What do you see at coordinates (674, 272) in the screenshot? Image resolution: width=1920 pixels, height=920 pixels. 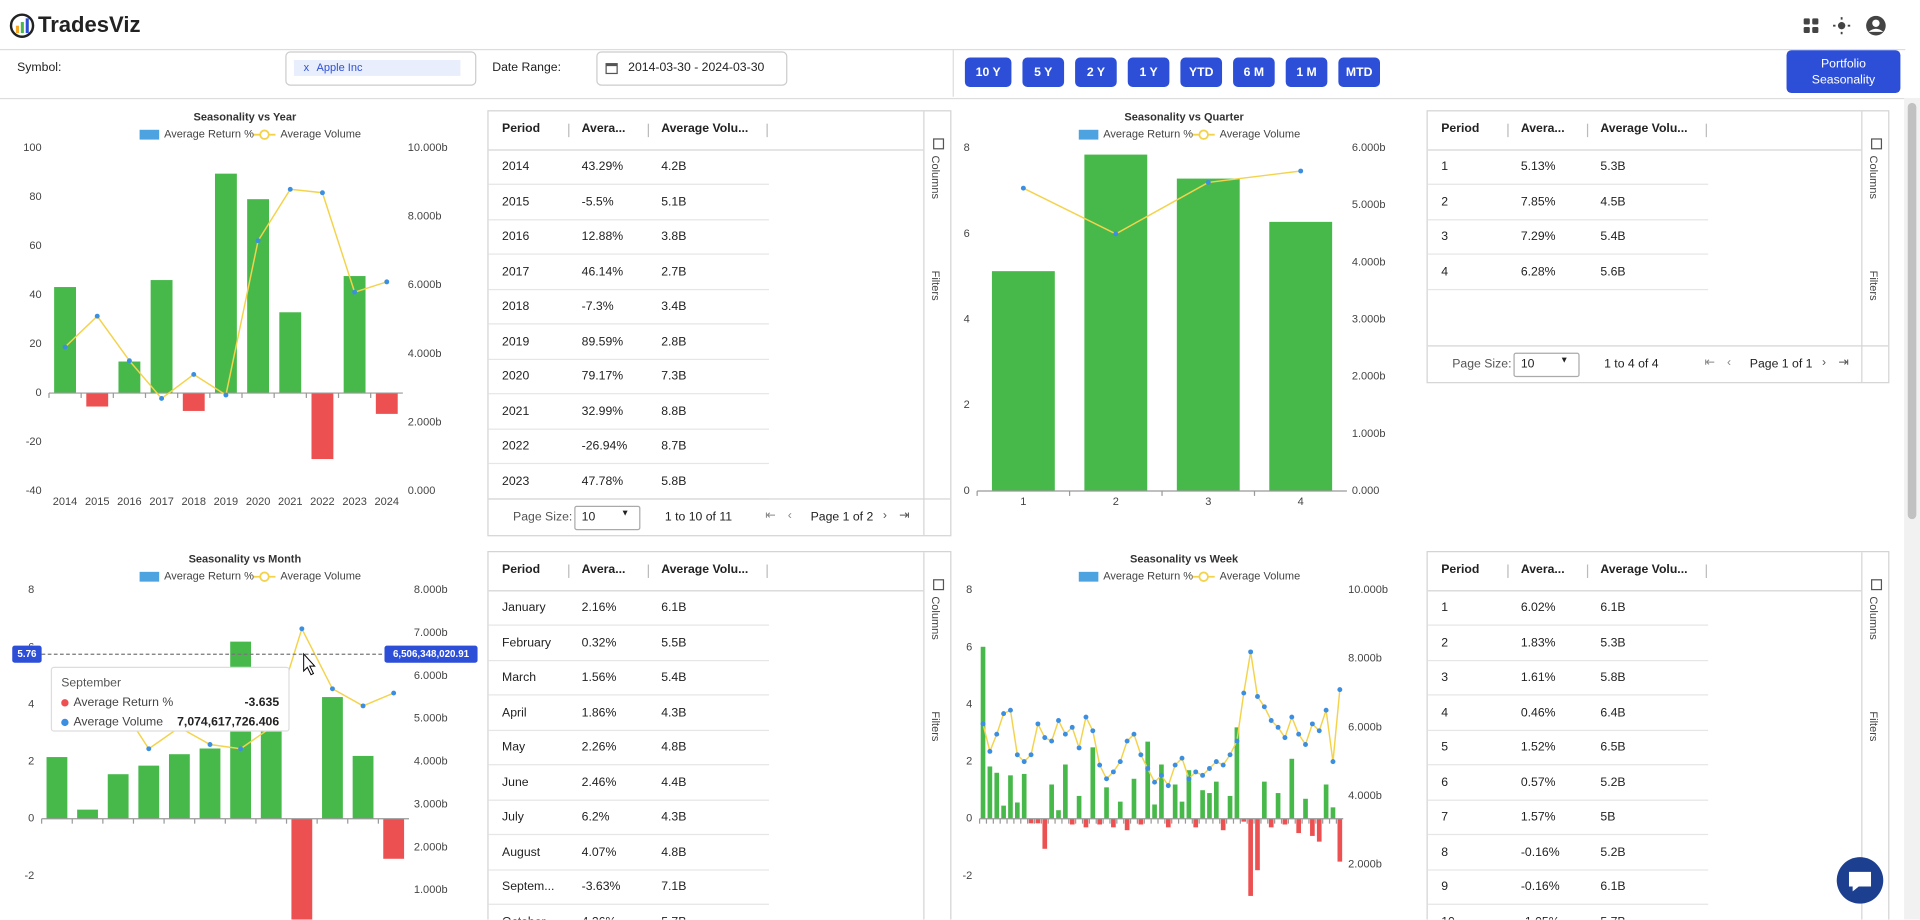 I see `table-cell: 2.7B` at bounding box center [674, 272].